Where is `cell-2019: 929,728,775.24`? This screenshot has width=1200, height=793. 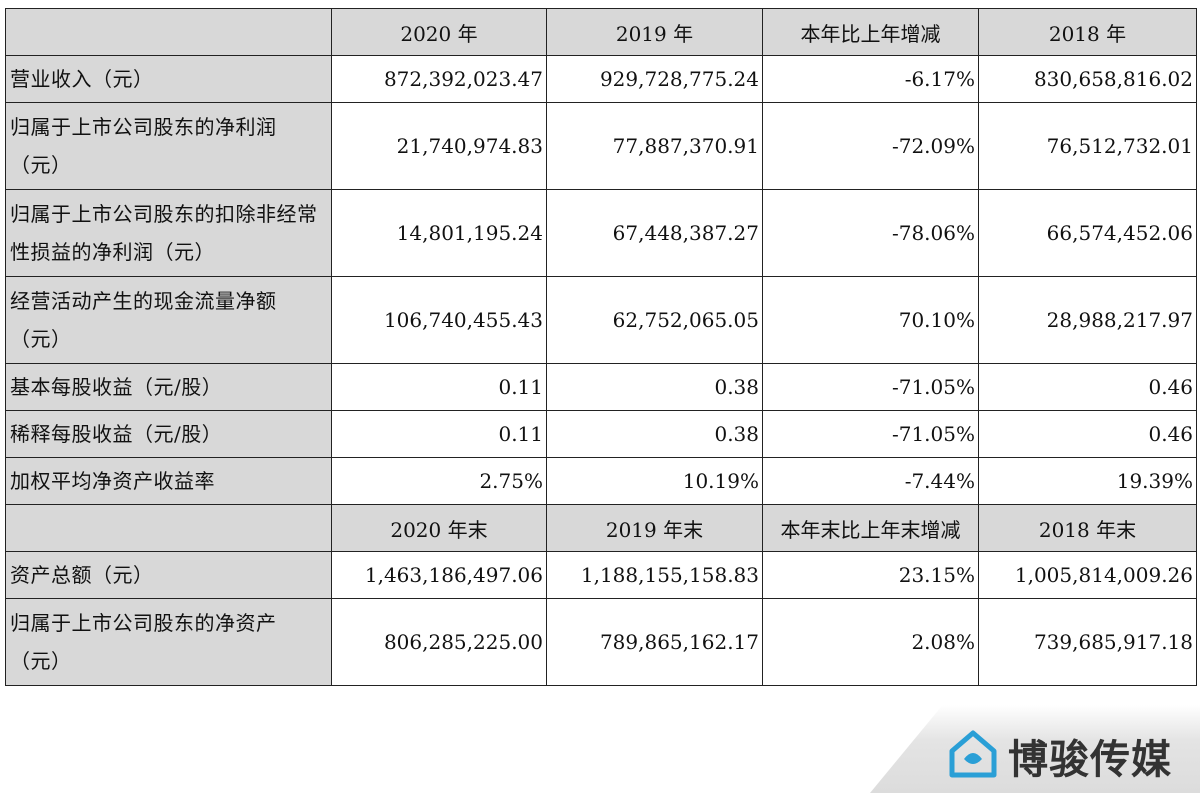
cell-2019: 929,728,775.24 is located at coordinates (654, 79).